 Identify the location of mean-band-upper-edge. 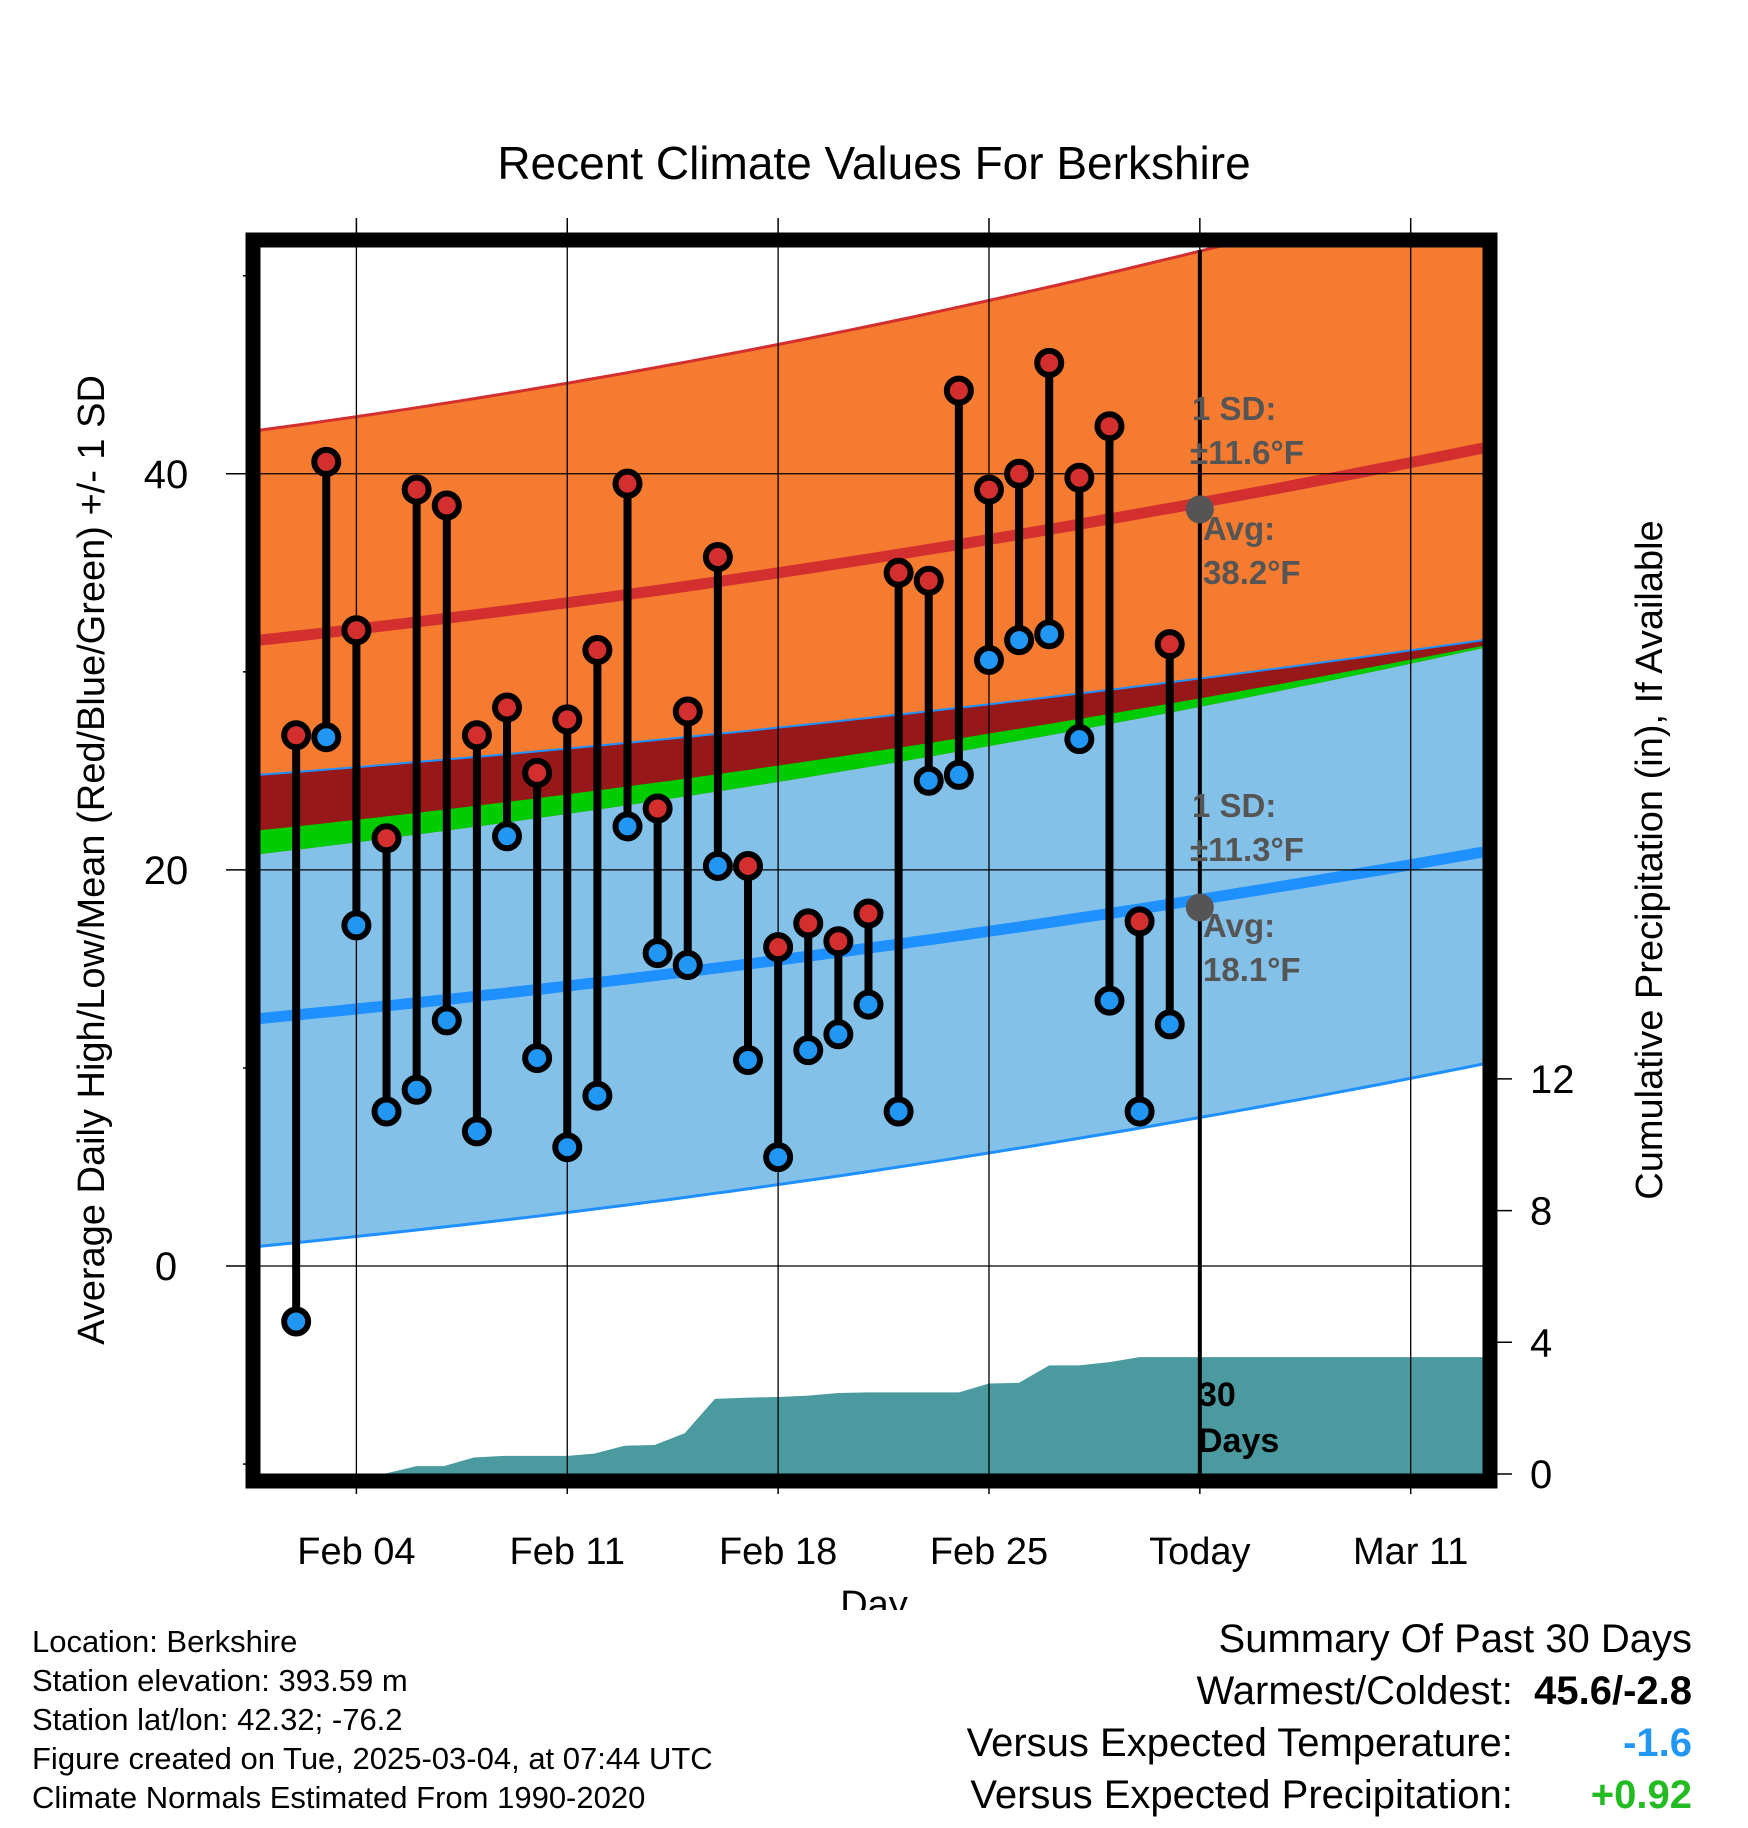
(871, 707).